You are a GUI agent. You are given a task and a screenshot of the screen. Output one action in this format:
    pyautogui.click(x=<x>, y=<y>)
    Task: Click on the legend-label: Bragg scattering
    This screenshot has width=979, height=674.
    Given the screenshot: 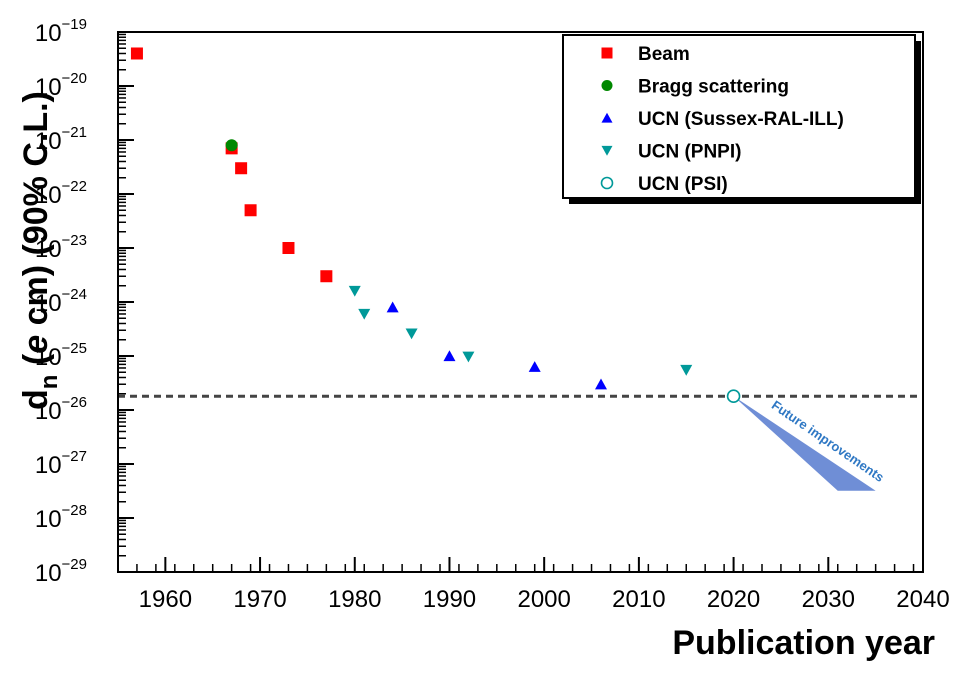 What is the action you would take?
    pyautogui.click(x=713, y=87)
    